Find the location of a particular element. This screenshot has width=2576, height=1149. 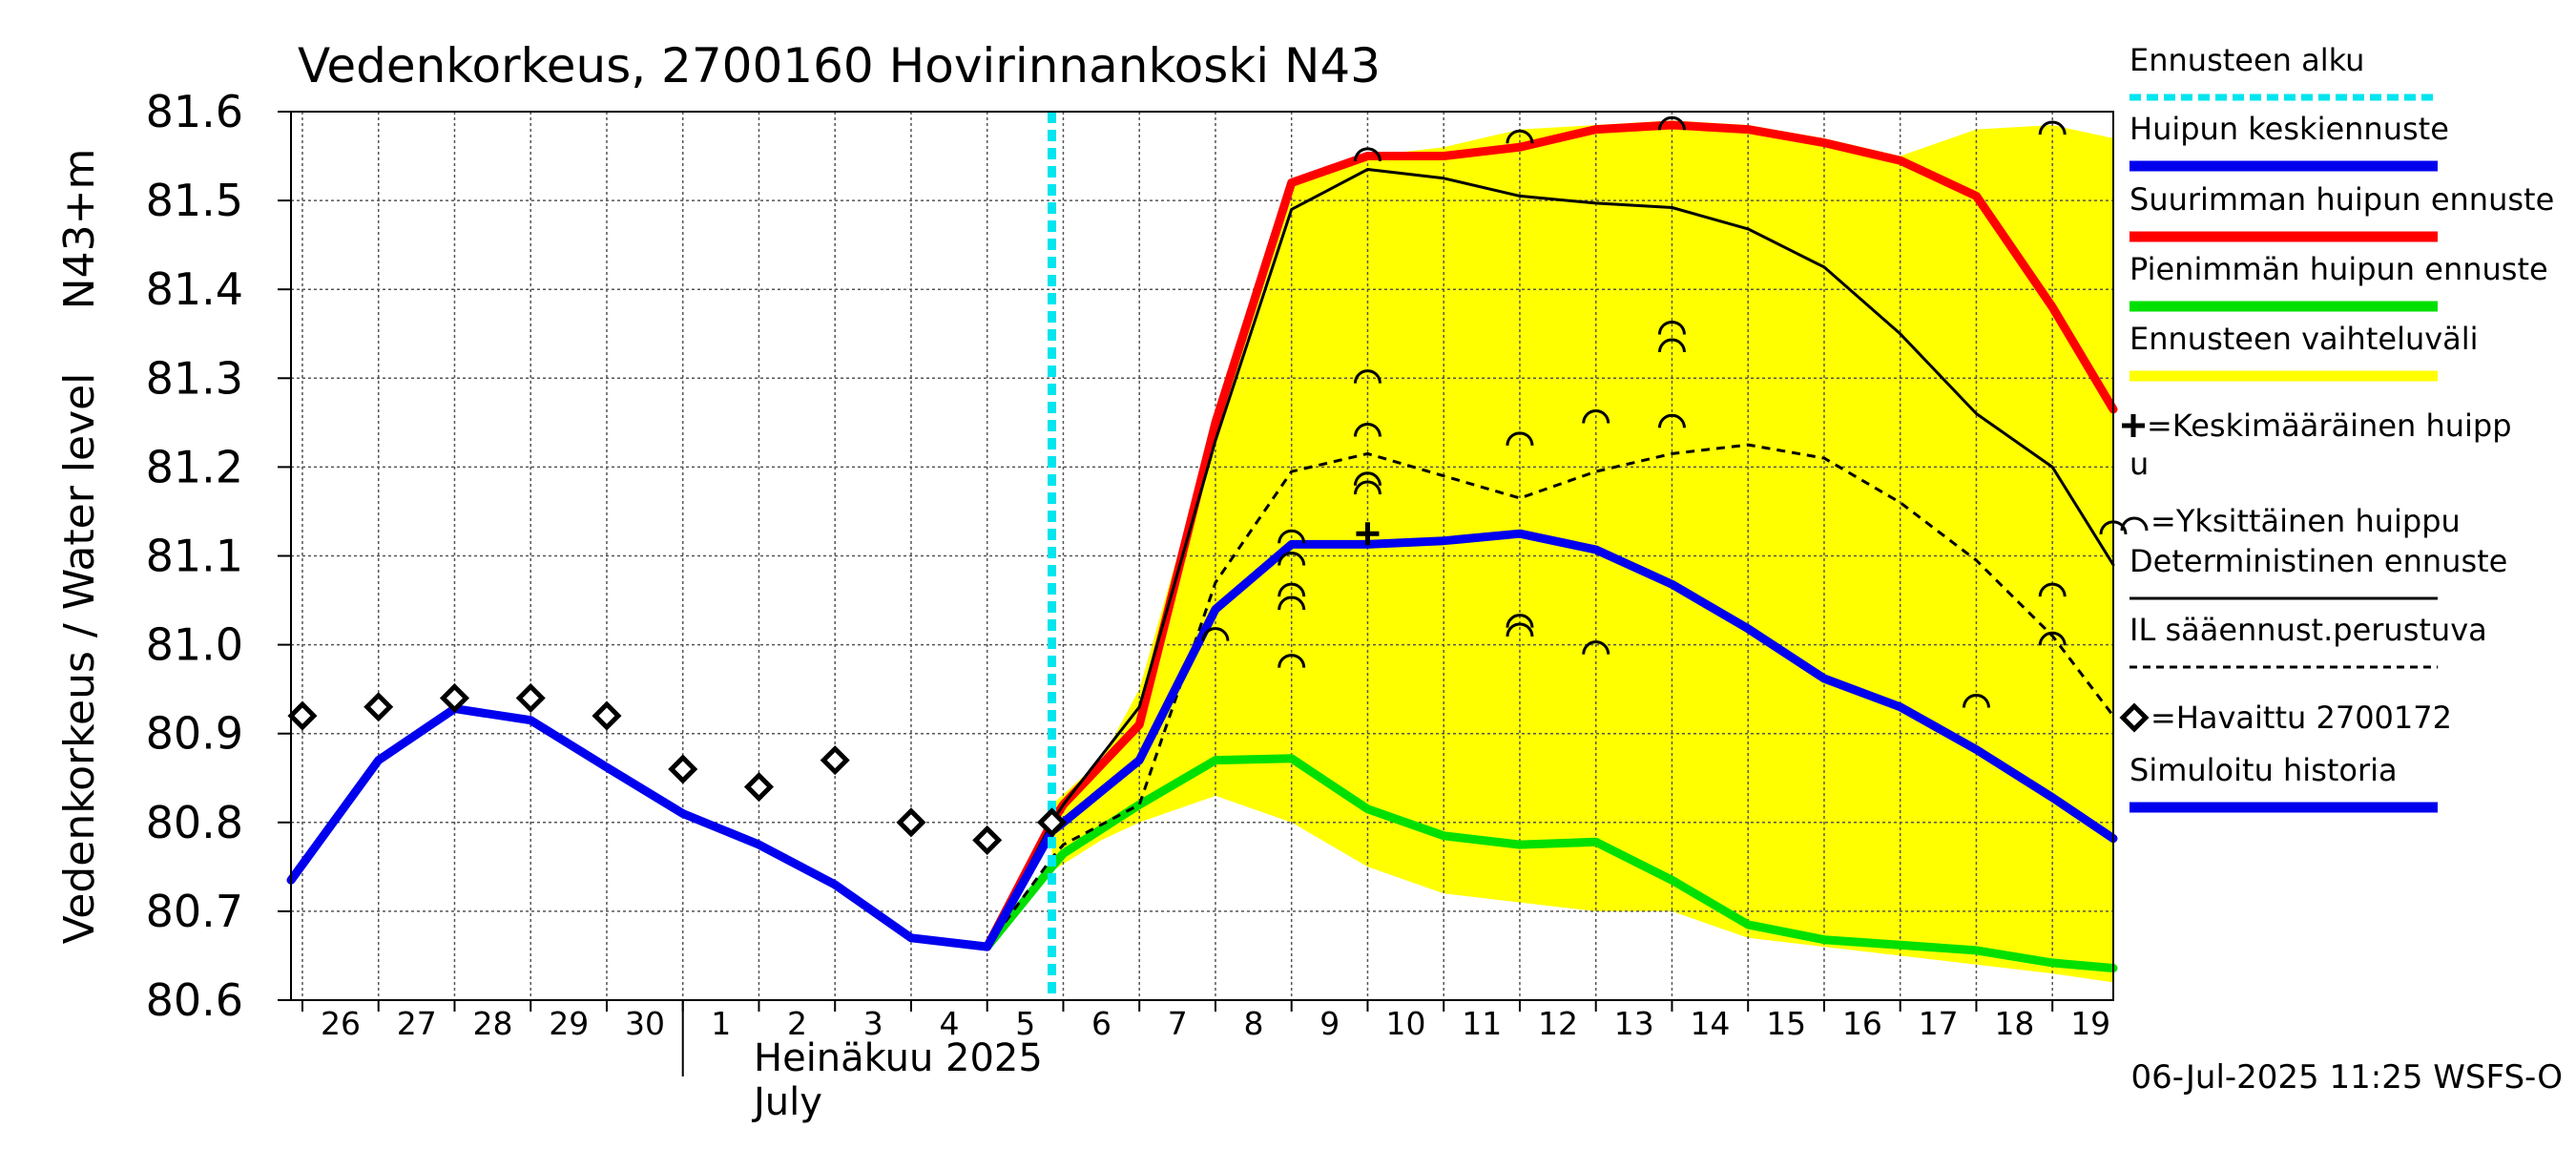

x-tick-label: 12 is located at coordinates (1558, 1023).